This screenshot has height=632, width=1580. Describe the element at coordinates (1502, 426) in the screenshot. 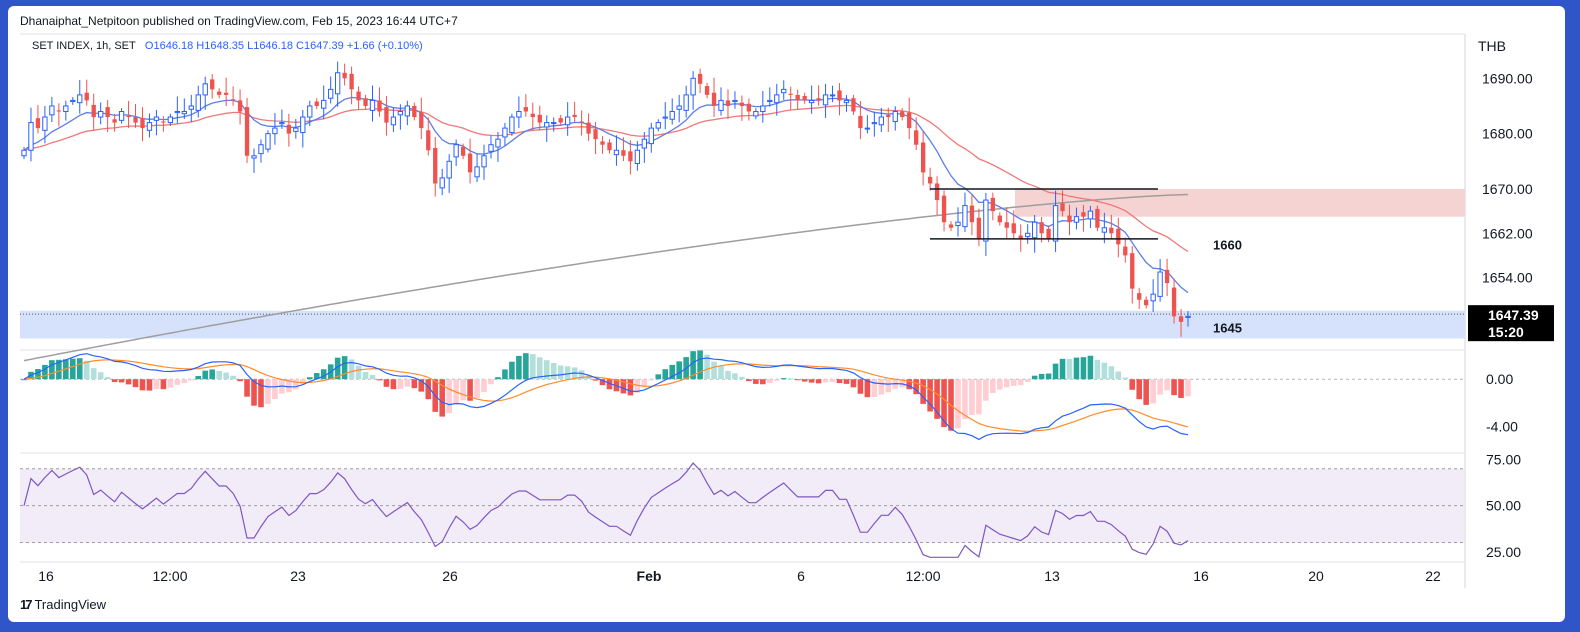

I see `macd-tick-label: -4.00` at that location.